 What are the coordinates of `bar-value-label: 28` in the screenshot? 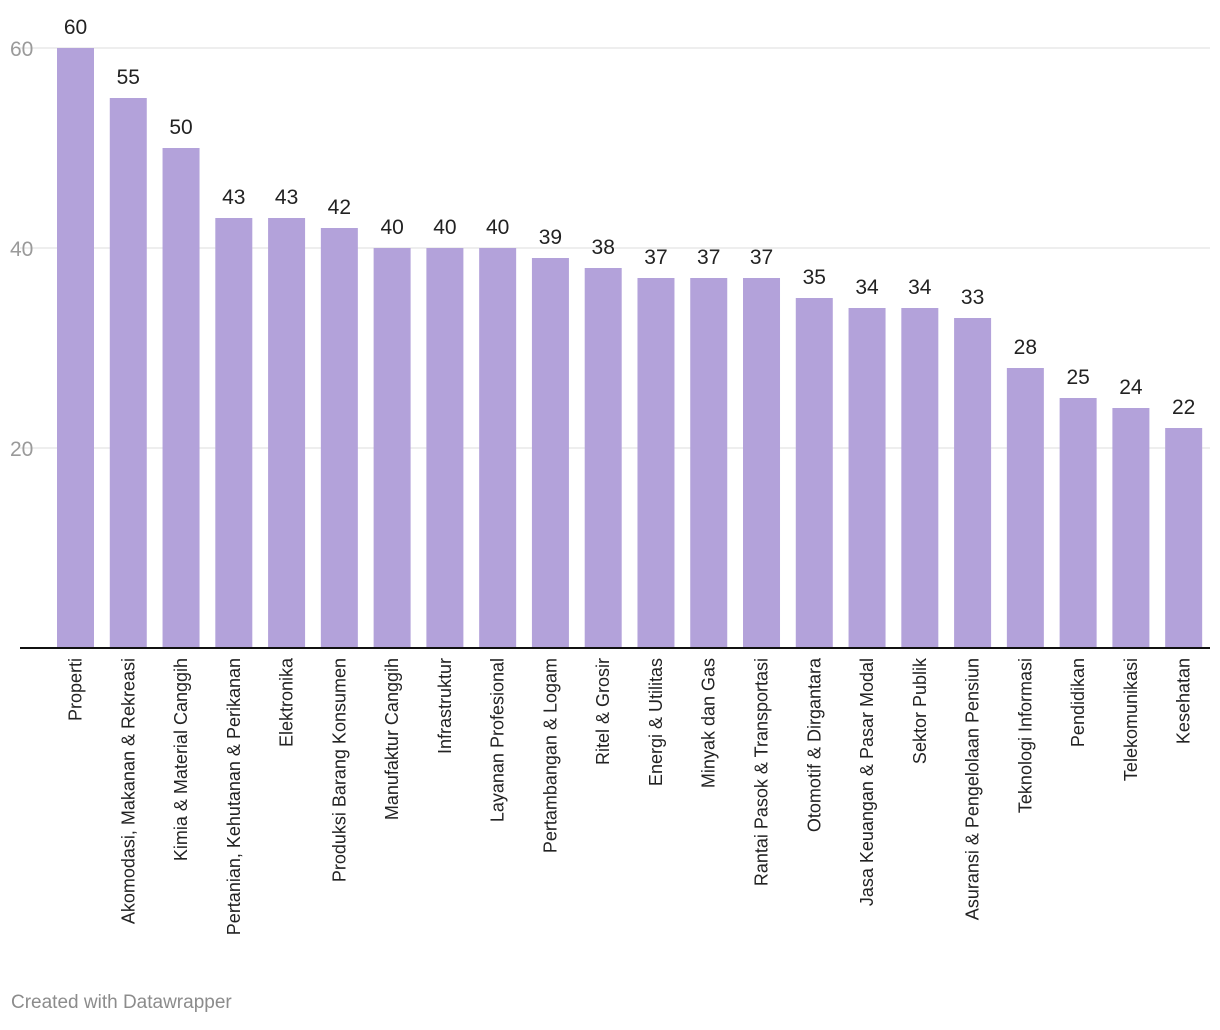 It's located at (1025, 347).